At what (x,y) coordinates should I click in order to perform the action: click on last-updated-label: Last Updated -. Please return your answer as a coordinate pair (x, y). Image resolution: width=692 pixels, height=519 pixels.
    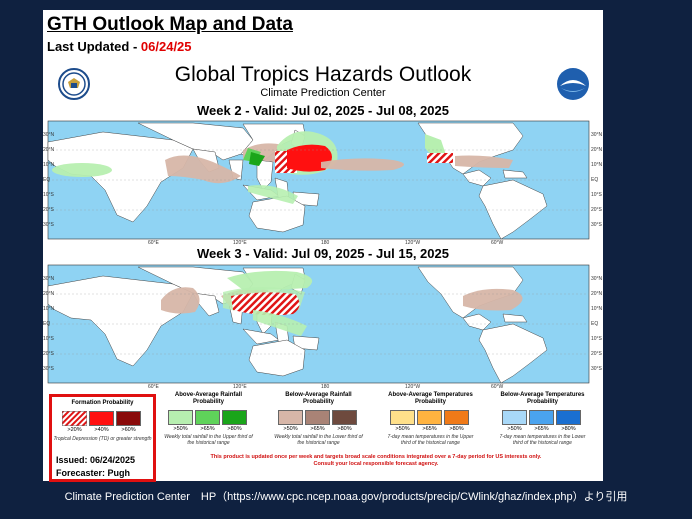
    Looking at the image, I should click on (94, 46).